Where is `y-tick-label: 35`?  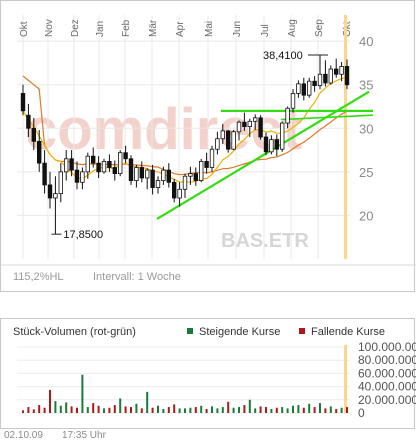
y-tick-label: 35 is located at coordinates (366, 85).